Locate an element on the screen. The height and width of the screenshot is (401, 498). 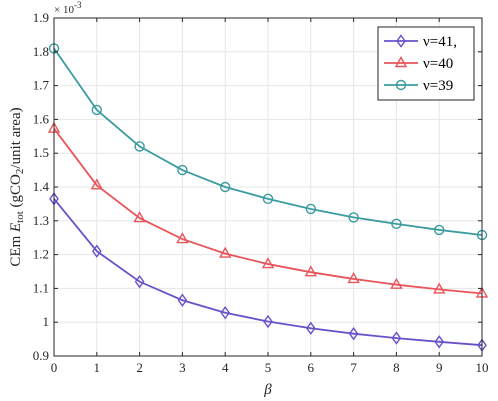
legend: ν=41, ν=40 ν=39 is located at coordinates (426, 63).